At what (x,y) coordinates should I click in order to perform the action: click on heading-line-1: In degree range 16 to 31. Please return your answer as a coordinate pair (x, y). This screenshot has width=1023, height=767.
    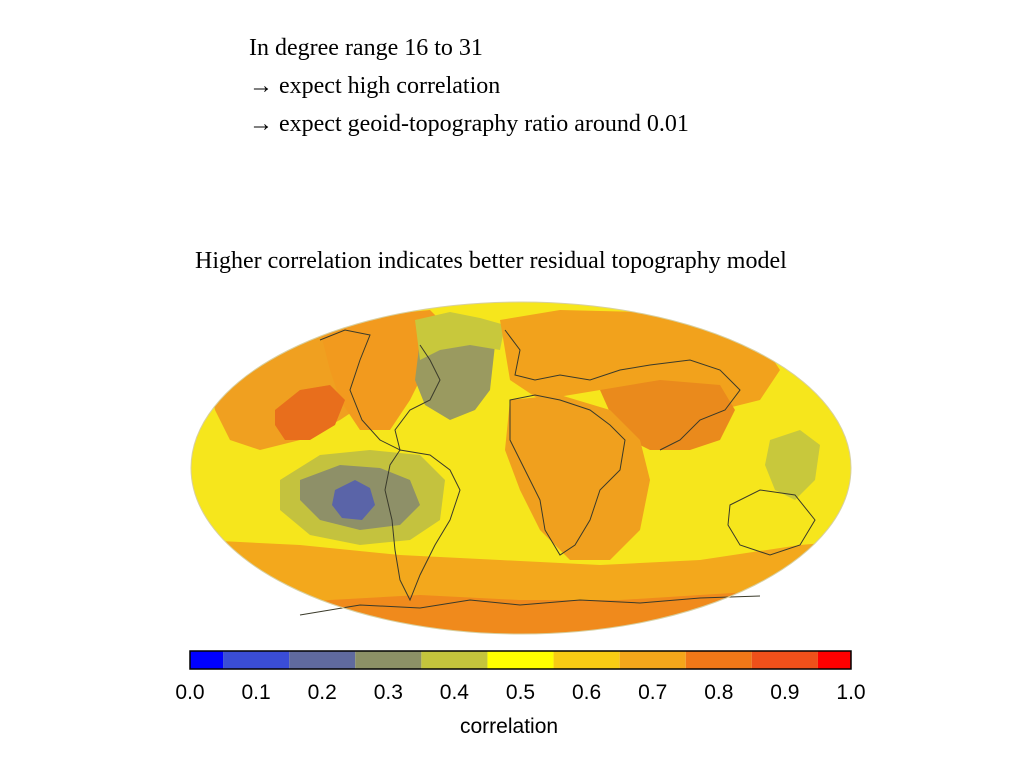
    Looking at the image, I should click on (366, 48).